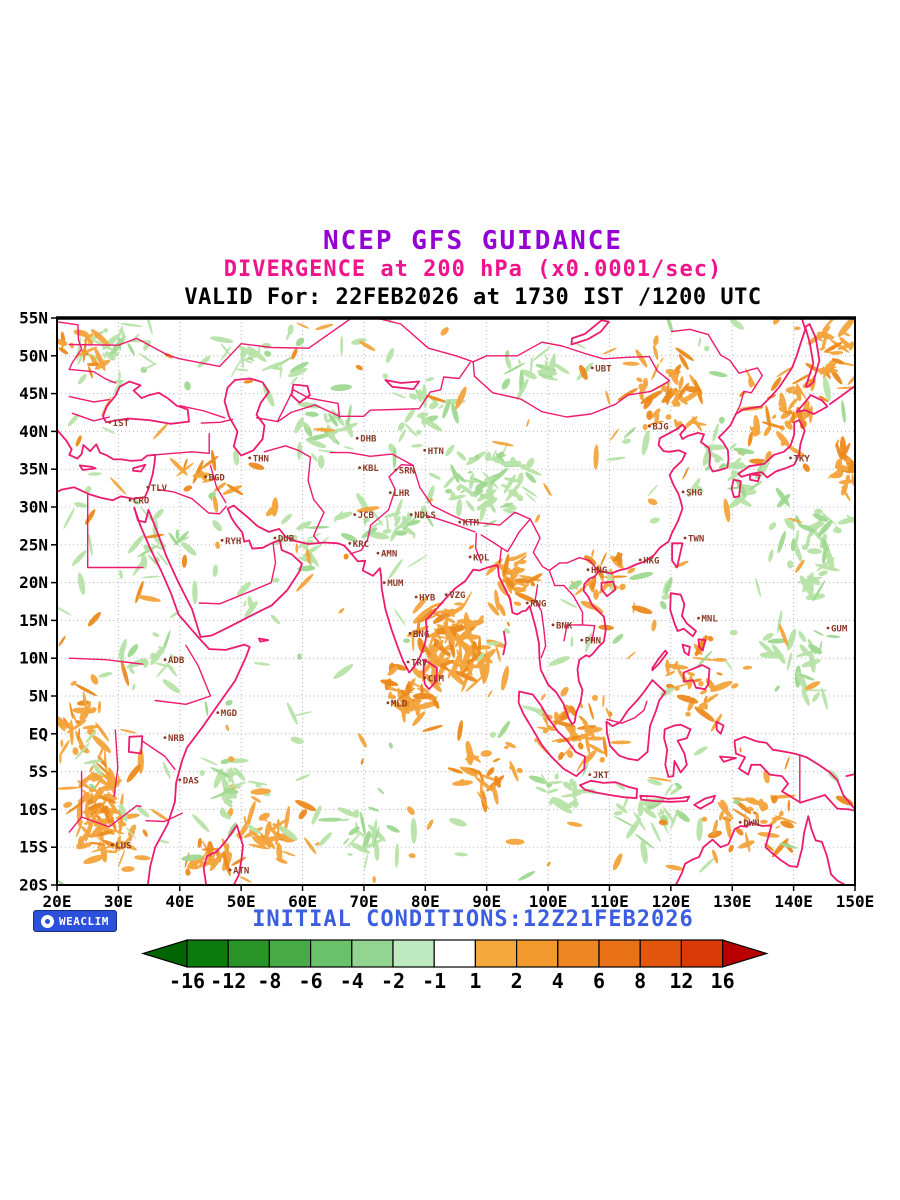 The width and height of the screenshot is (900, 1200). I want to click on lat-tick-label: 10S, so click(33, 809).